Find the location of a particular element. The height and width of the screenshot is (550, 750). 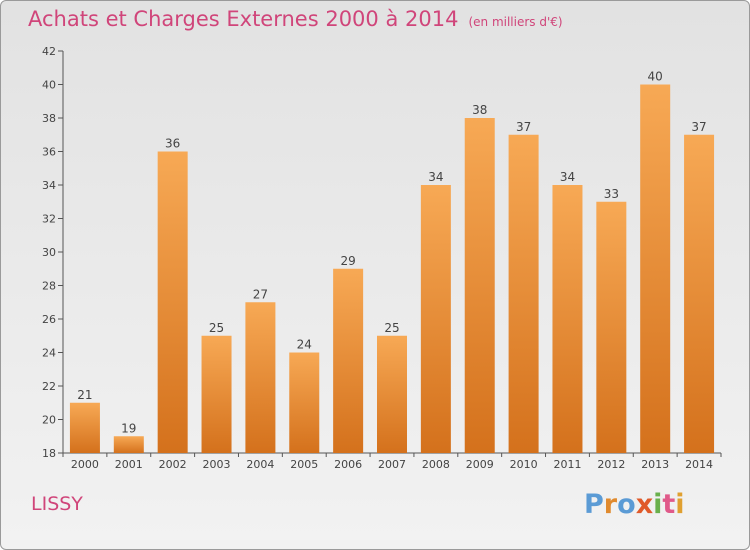

logo-letter: t is located at coordinates (669, 504).